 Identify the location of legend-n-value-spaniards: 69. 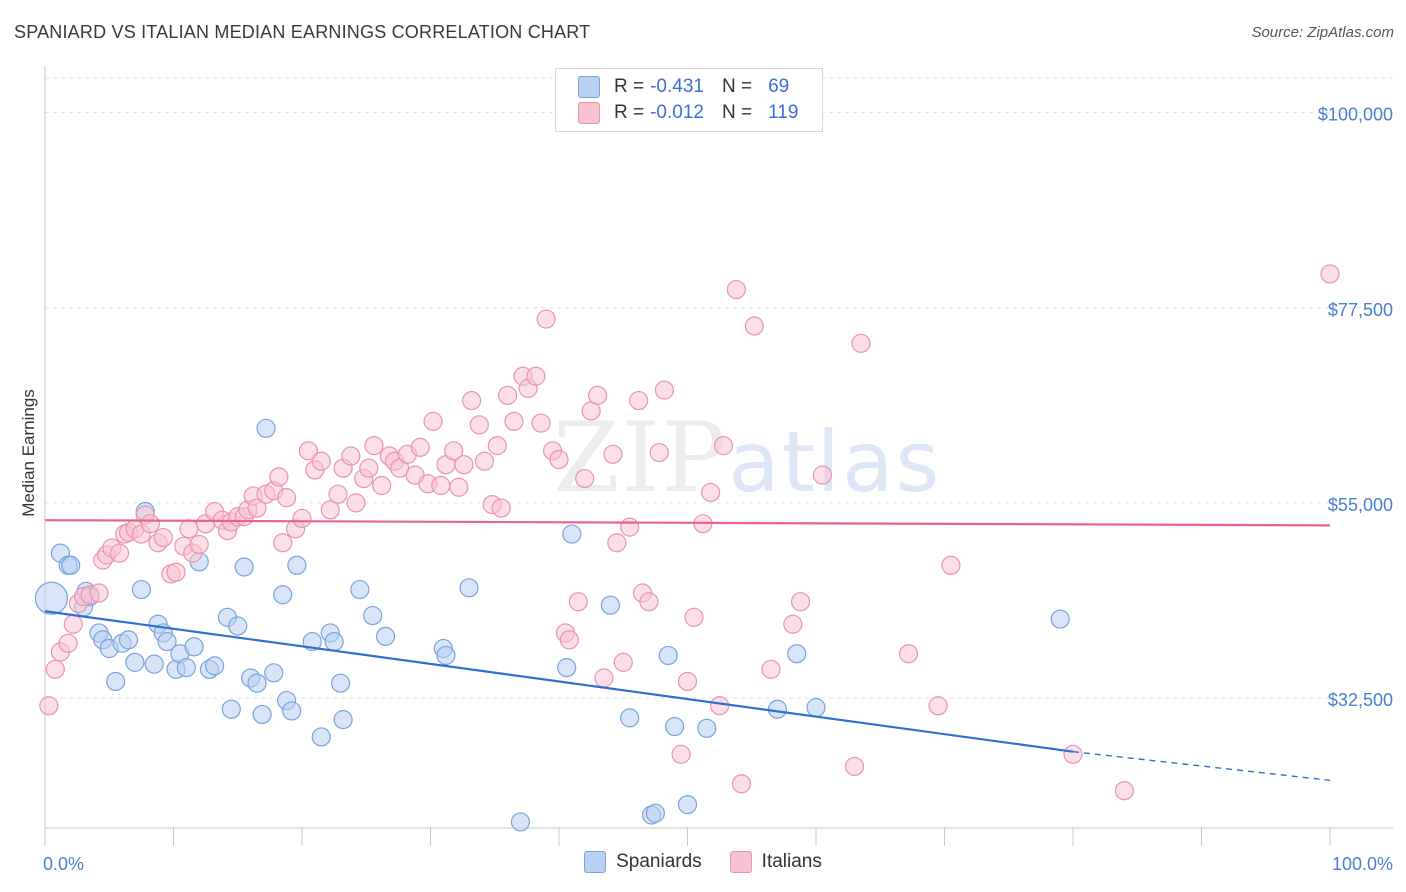
(779, 86).